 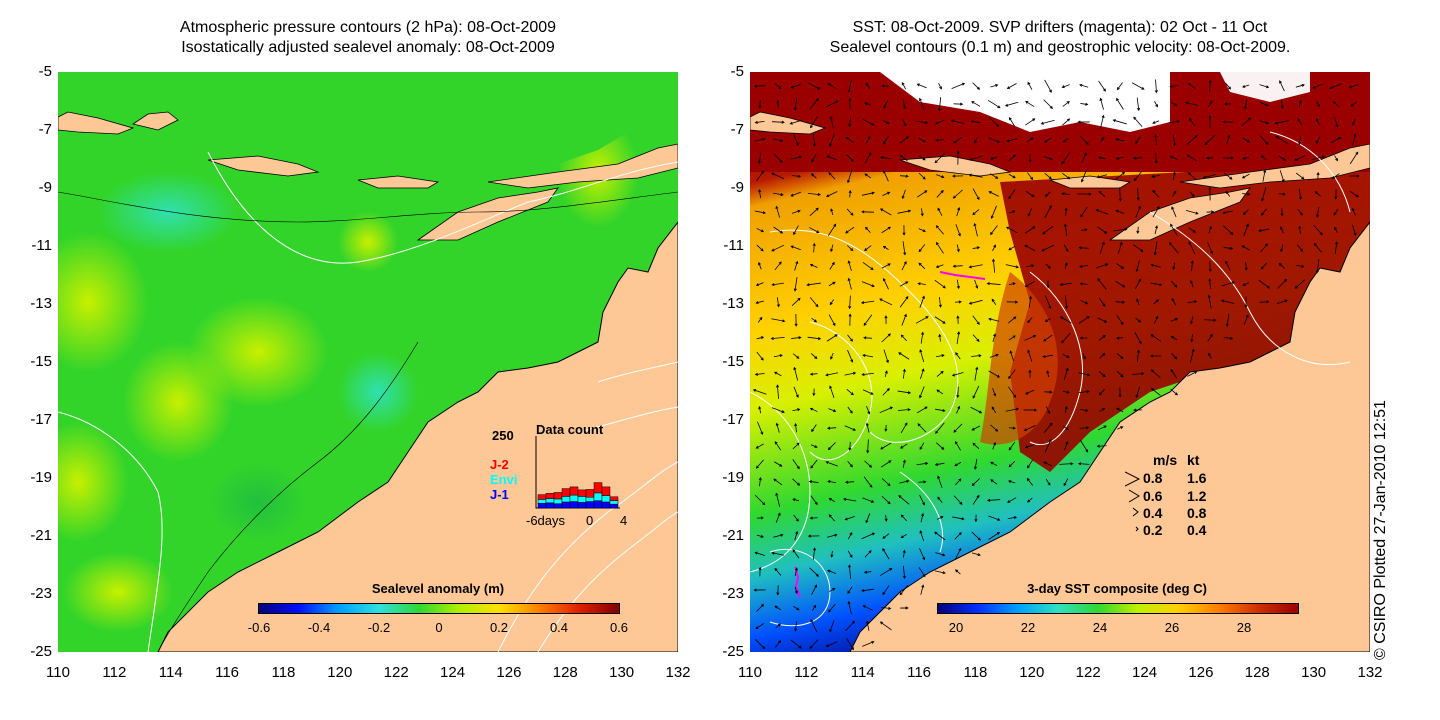 I want to click on velocity-legend-row3-ms: 0.2, so click(x=1153, y=530).